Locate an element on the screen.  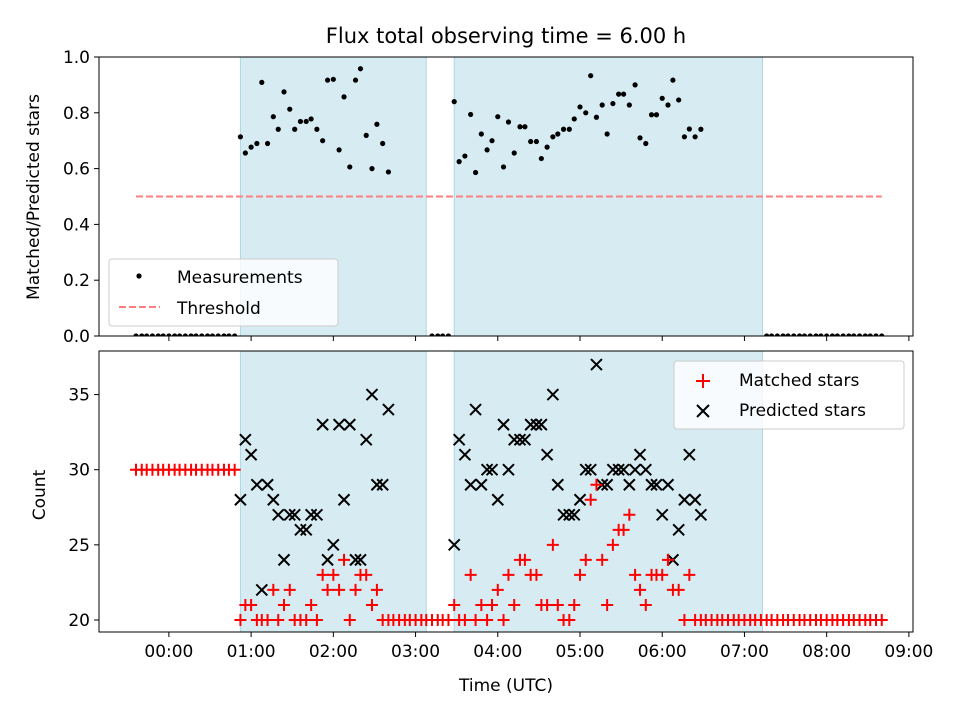
top-y-tick-label: 0.6 is located at coordinates (76, 170).